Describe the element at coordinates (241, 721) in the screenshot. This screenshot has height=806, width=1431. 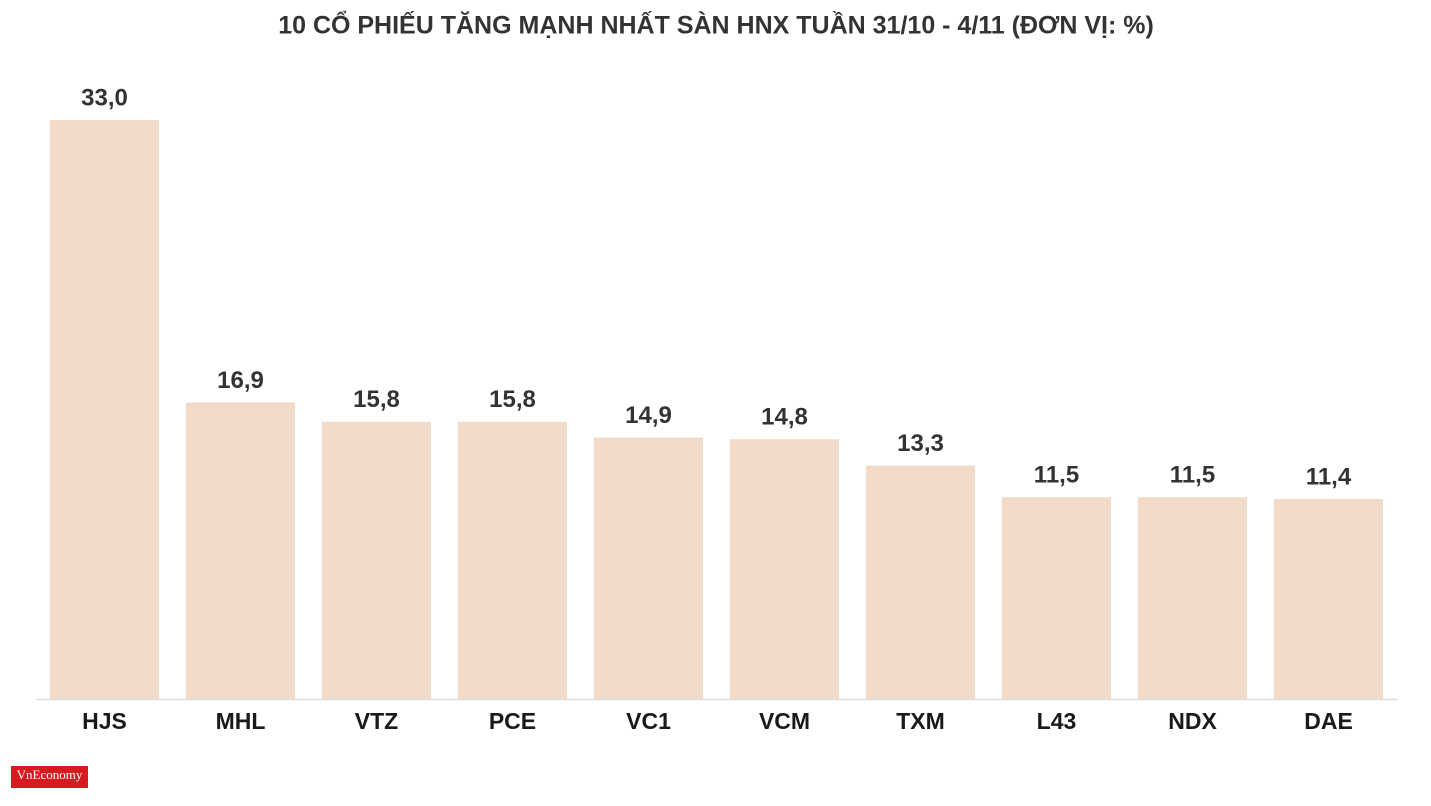
I see `x-tick-label: MHL` at that location.